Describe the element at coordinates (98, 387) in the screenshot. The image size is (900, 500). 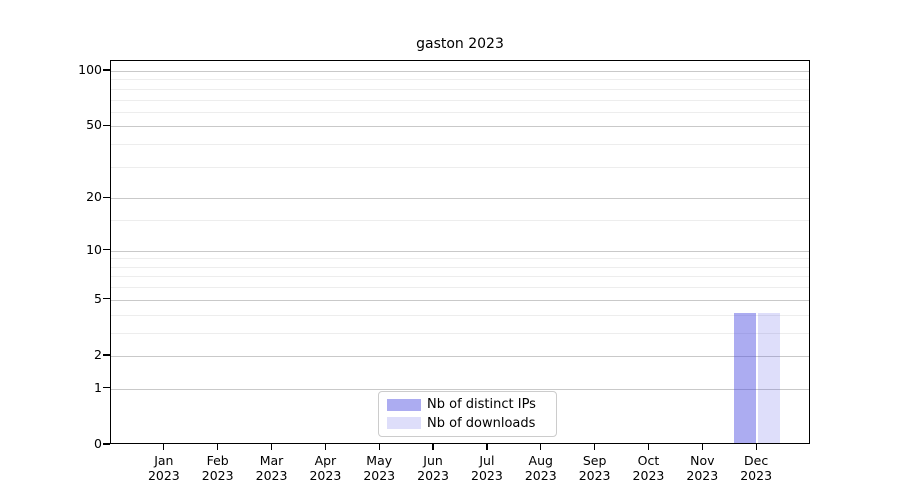
I see `y-tick-label: 1` at that location.